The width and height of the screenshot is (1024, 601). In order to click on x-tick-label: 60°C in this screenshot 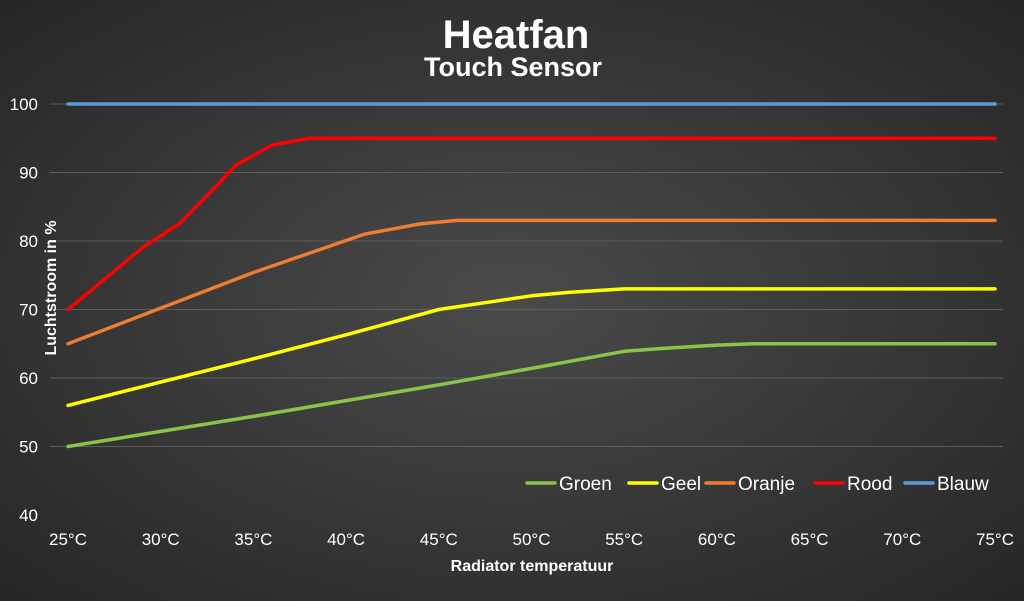, I will do `click(717, 539)`.